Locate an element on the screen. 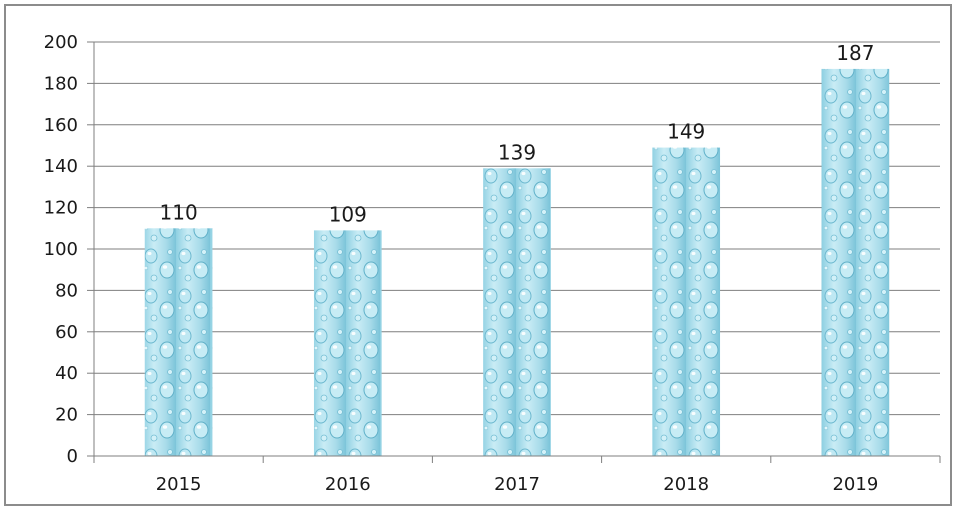  bar-2016 is located at coordinates (347, 343).